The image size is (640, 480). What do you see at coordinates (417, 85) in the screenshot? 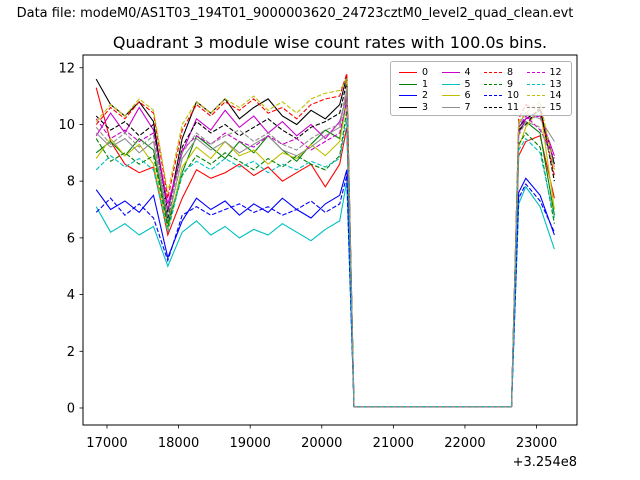
I see `legend-item-1: 1` at bounding box center [417, 85].